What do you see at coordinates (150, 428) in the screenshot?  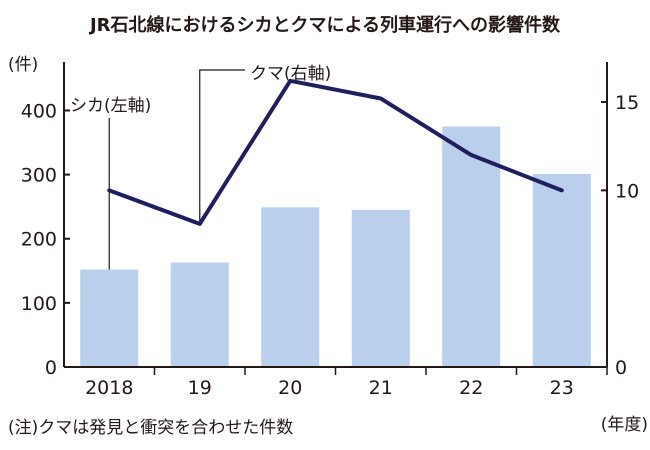 I see `chart-note: (注)クマは発見と衝突を合わせた件数` at bounding box center [150, 428].